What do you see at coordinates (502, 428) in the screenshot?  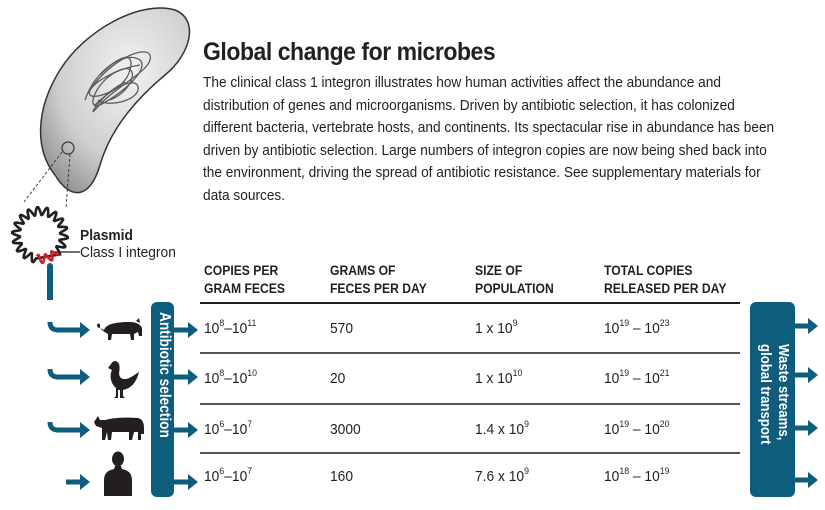 I see `population-cell: 1.4 x 10⁹` at bounding box center [502, 428].